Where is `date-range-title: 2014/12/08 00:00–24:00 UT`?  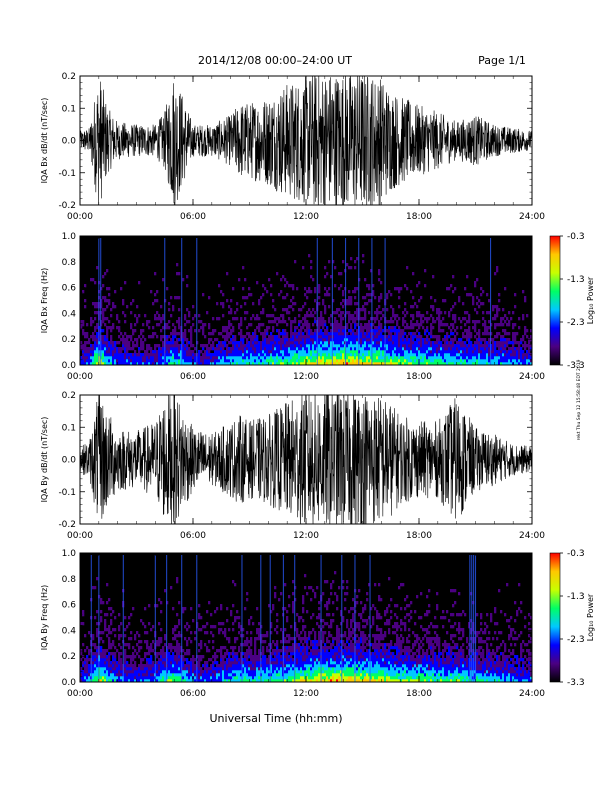 date-range-title: 2014/12/08 00:00–24:00 UT is located at coordinates (275, 60).